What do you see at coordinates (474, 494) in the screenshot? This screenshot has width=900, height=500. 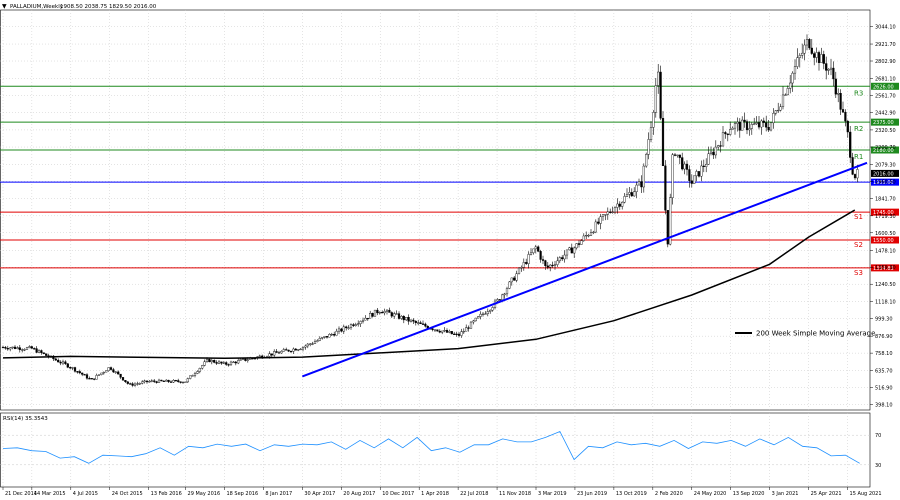 I see `x-tick-label: 22 Jul 2018` at bounding box center [474, 494].